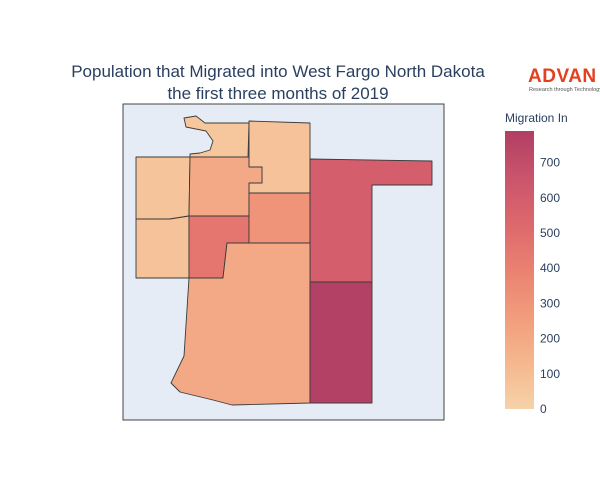 The height and width of the screenshot is (500, 600). I want to click on advan-logo: ADVAN Research through Technology, so click(564, 79).